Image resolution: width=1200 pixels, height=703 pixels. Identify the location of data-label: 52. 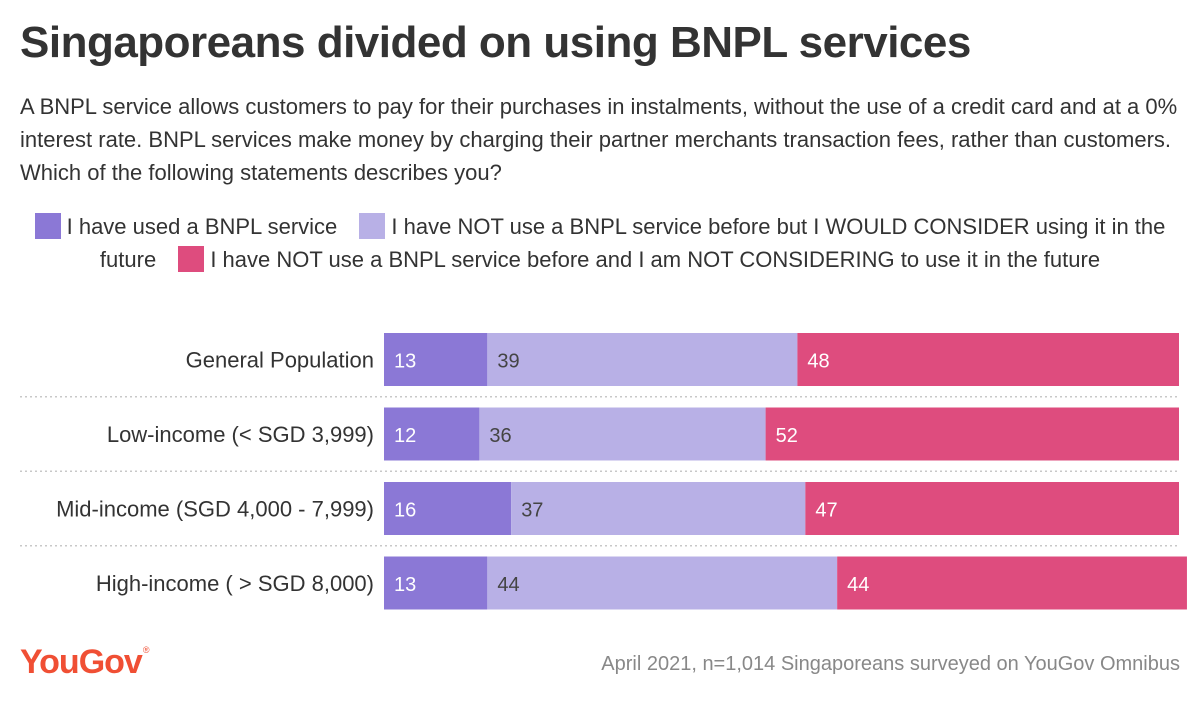
(787, 436).